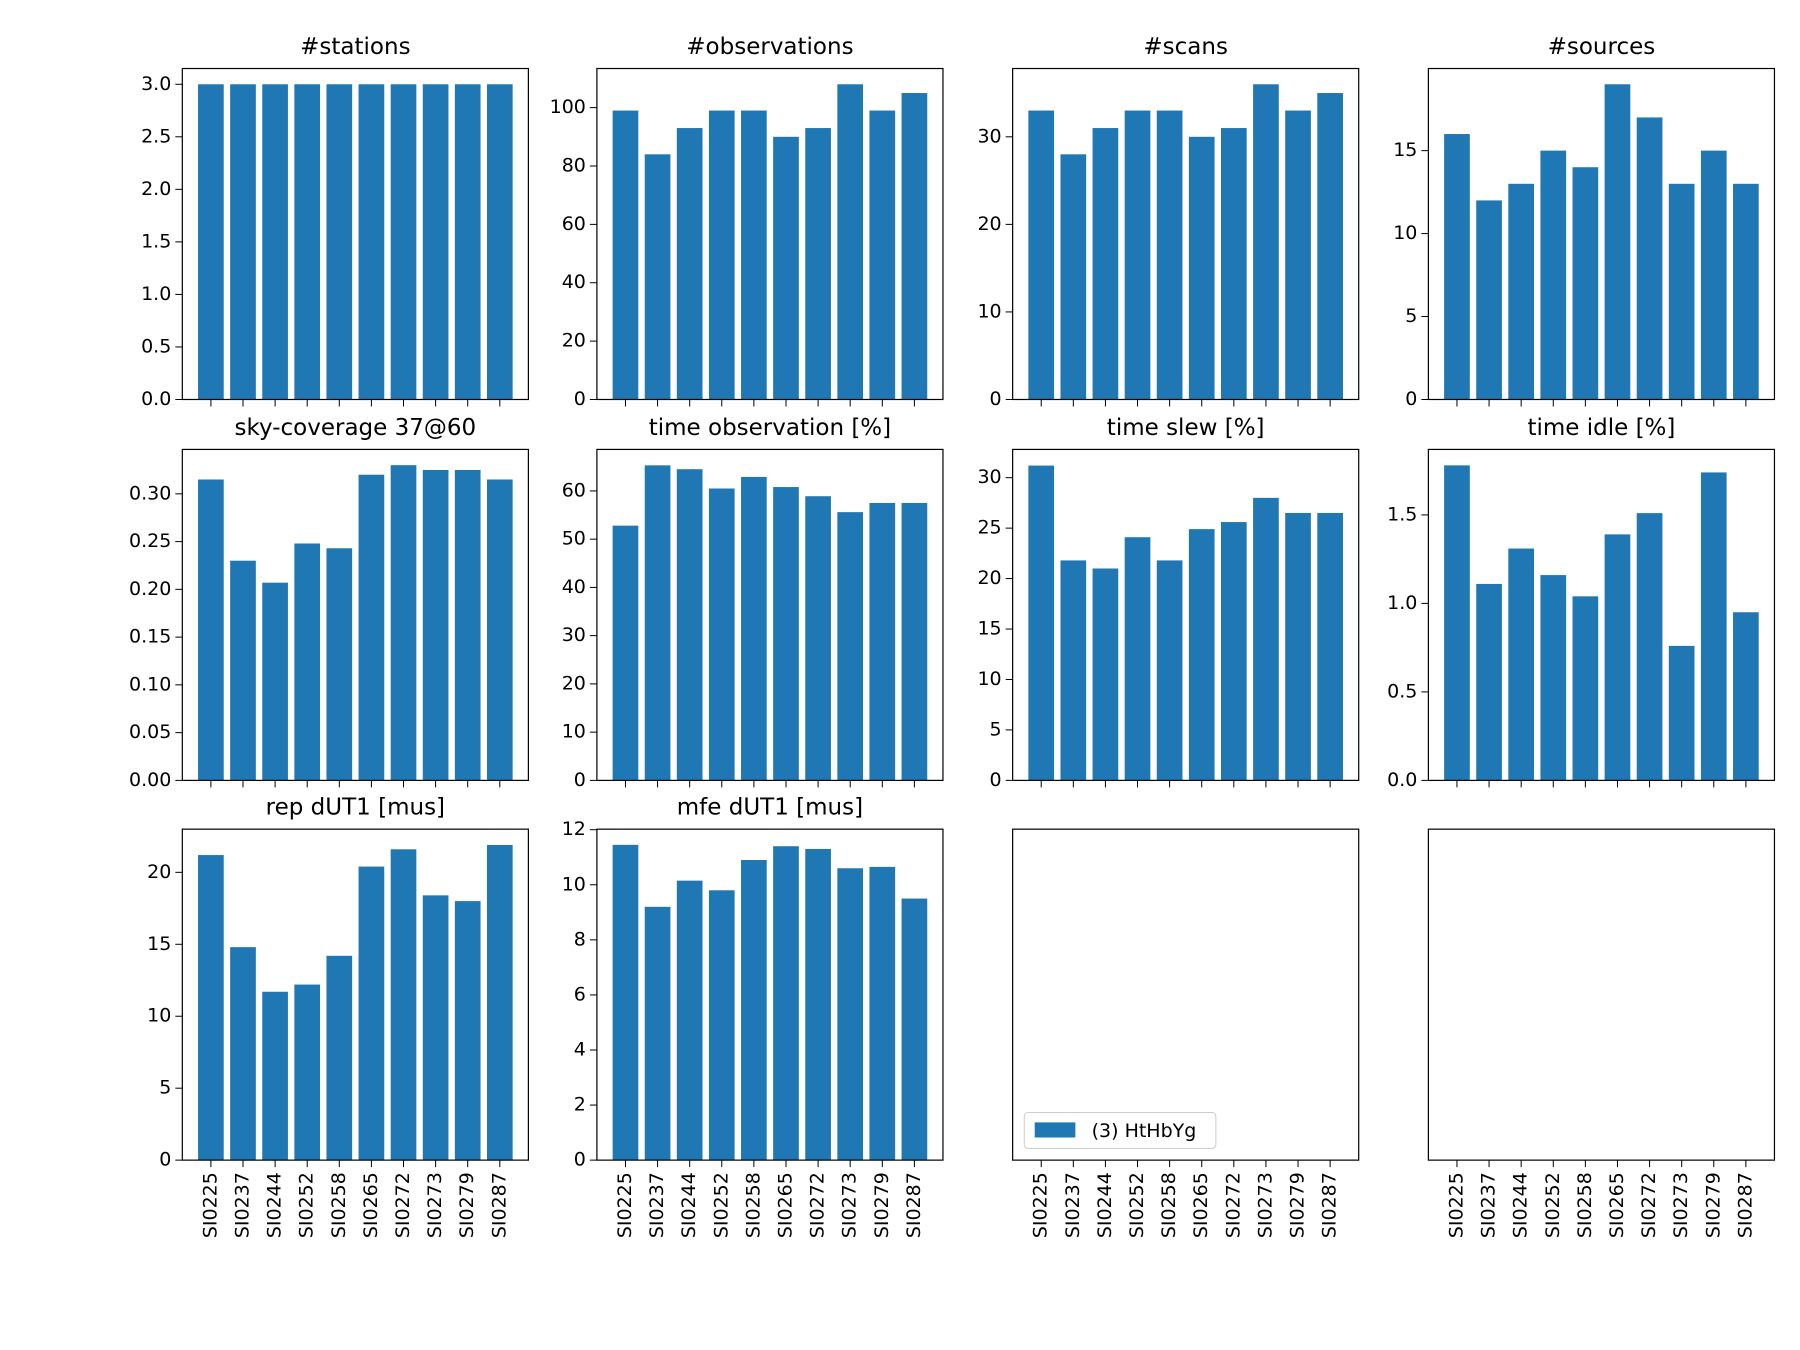  Describe the element at coordinates (1055, 1130) in the screenshot. I see `legend-swatch` at that location.